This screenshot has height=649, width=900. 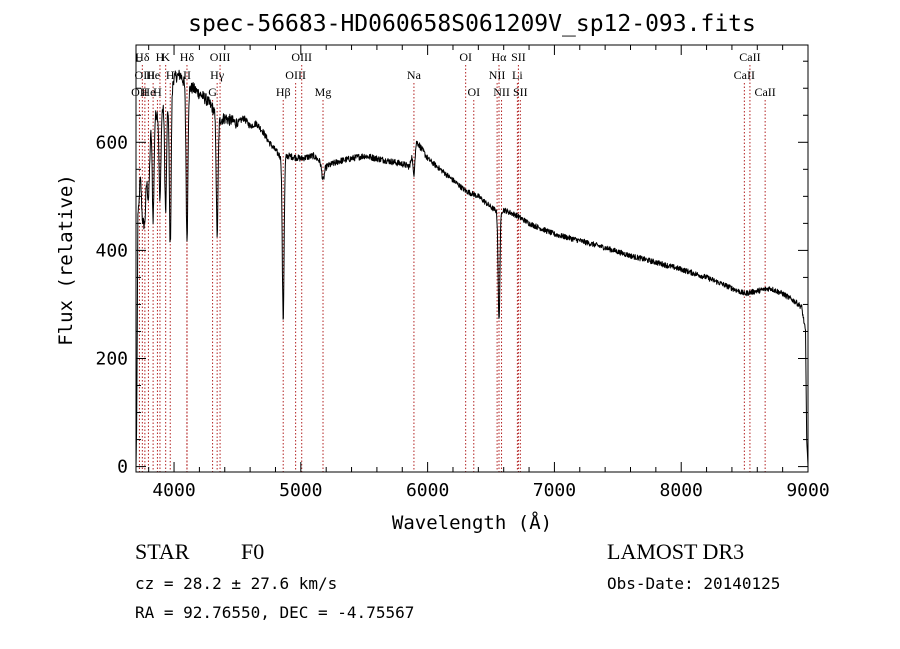 What do you see at coordinates (252, 551) in the screenshot?
I see `subclass: F0` at bounding box center [252, 551].